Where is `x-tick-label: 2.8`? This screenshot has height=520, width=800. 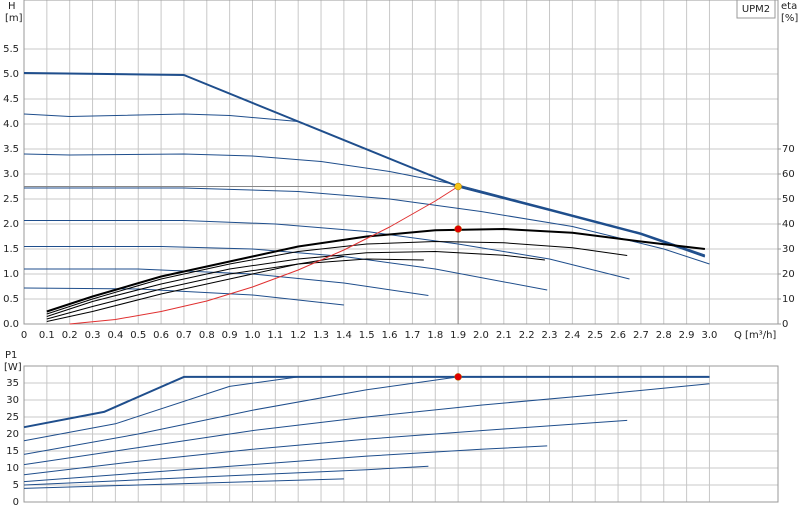
x-tick-label: 2.8 is located at coordinates (664, 335).